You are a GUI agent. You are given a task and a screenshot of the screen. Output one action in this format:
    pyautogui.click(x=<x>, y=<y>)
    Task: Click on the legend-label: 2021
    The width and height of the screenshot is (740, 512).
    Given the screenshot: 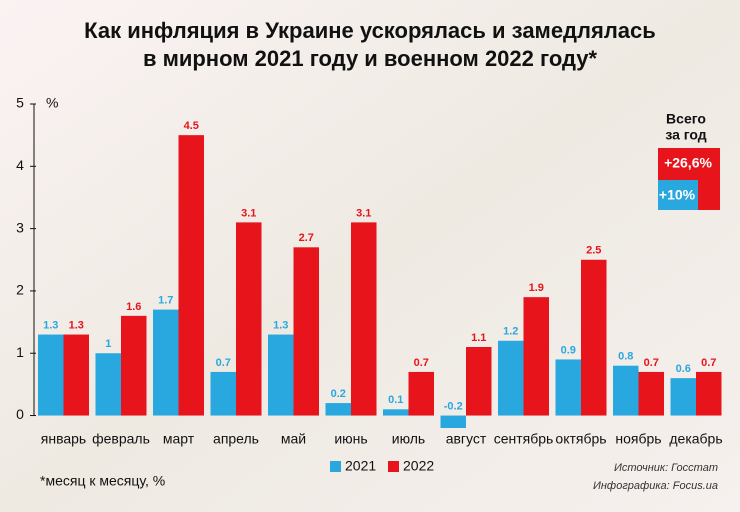 What is the action you would take?
    pyautogui.click(x=360, y=466)
    